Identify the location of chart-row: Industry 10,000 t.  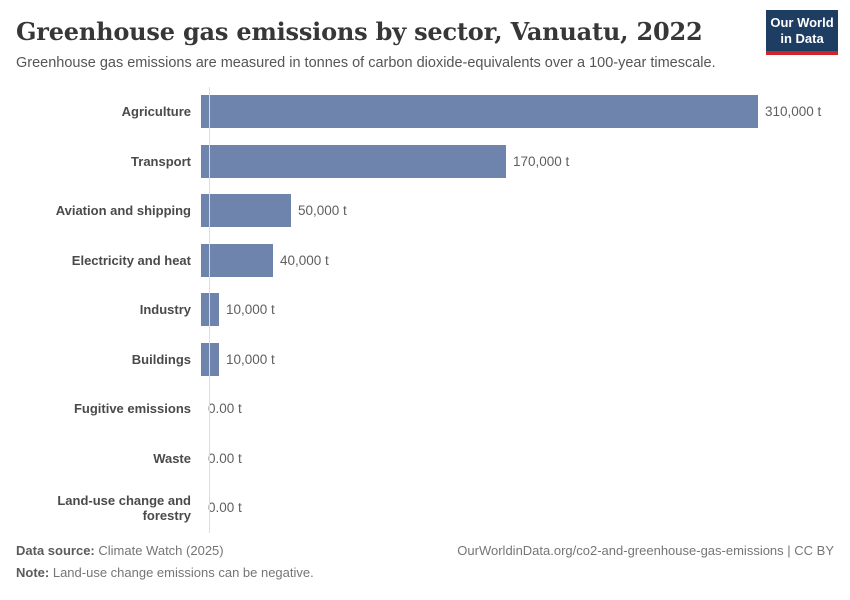
(425, 310).